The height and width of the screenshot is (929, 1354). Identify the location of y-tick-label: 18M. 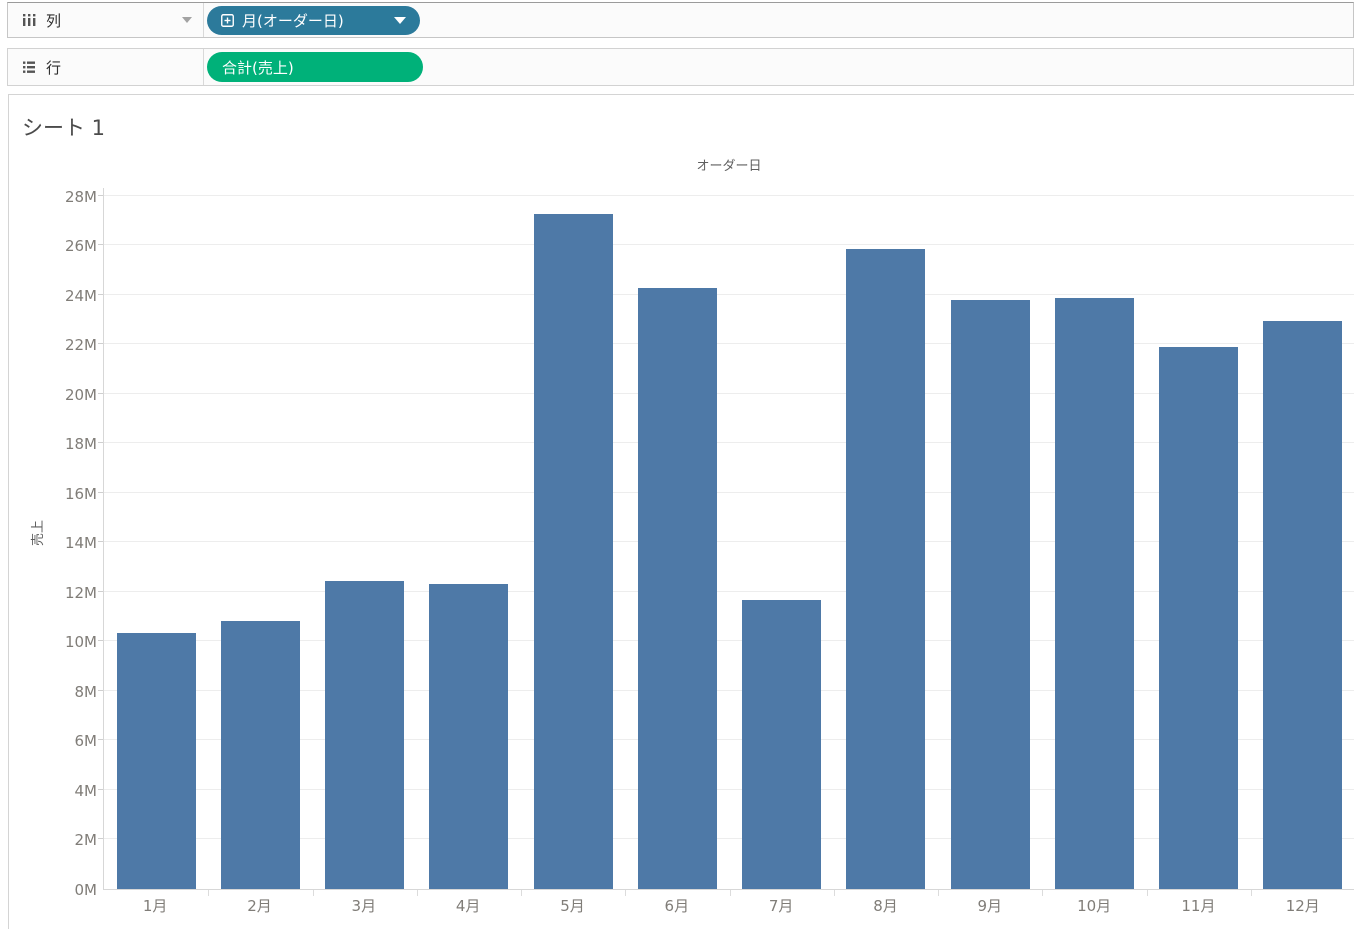
(80, 444).